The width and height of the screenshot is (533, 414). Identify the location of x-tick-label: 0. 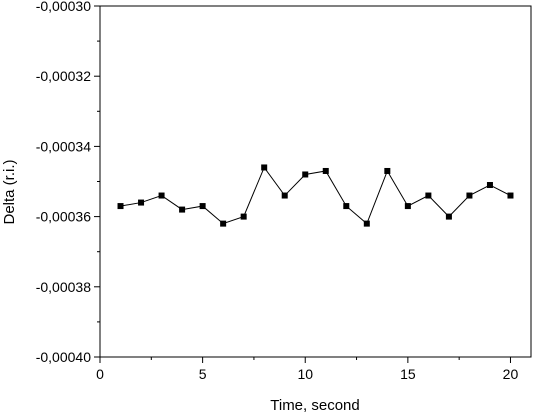
(100, 374).